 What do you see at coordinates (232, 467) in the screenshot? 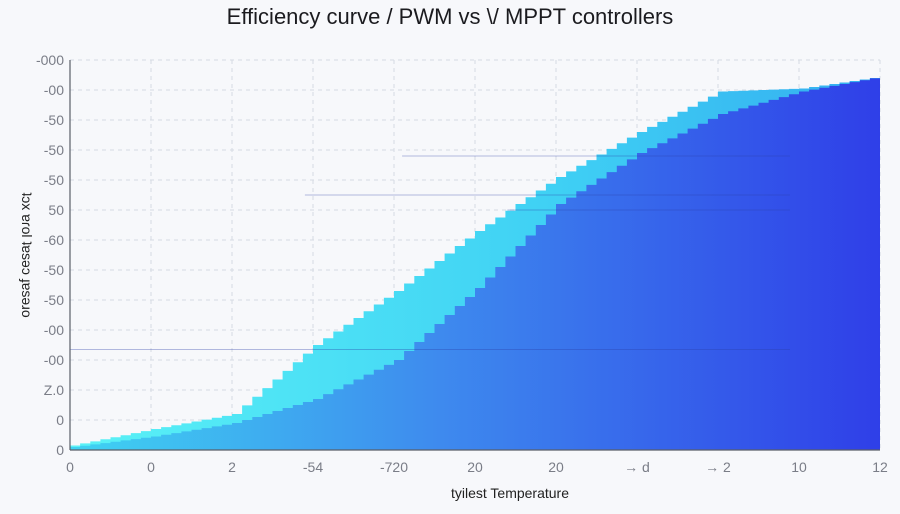
I see `x-tick-label: 2` at bounding box center [232, 467].